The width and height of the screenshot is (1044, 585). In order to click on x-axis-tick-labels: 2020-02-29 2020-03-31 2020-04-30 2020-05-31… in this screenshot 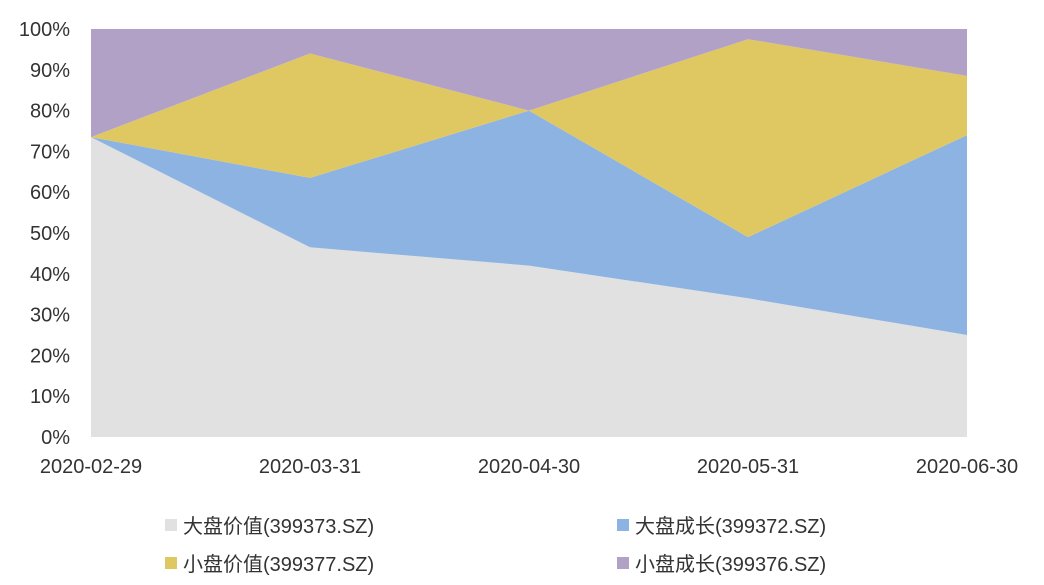, I will do `click(529, 467)`.